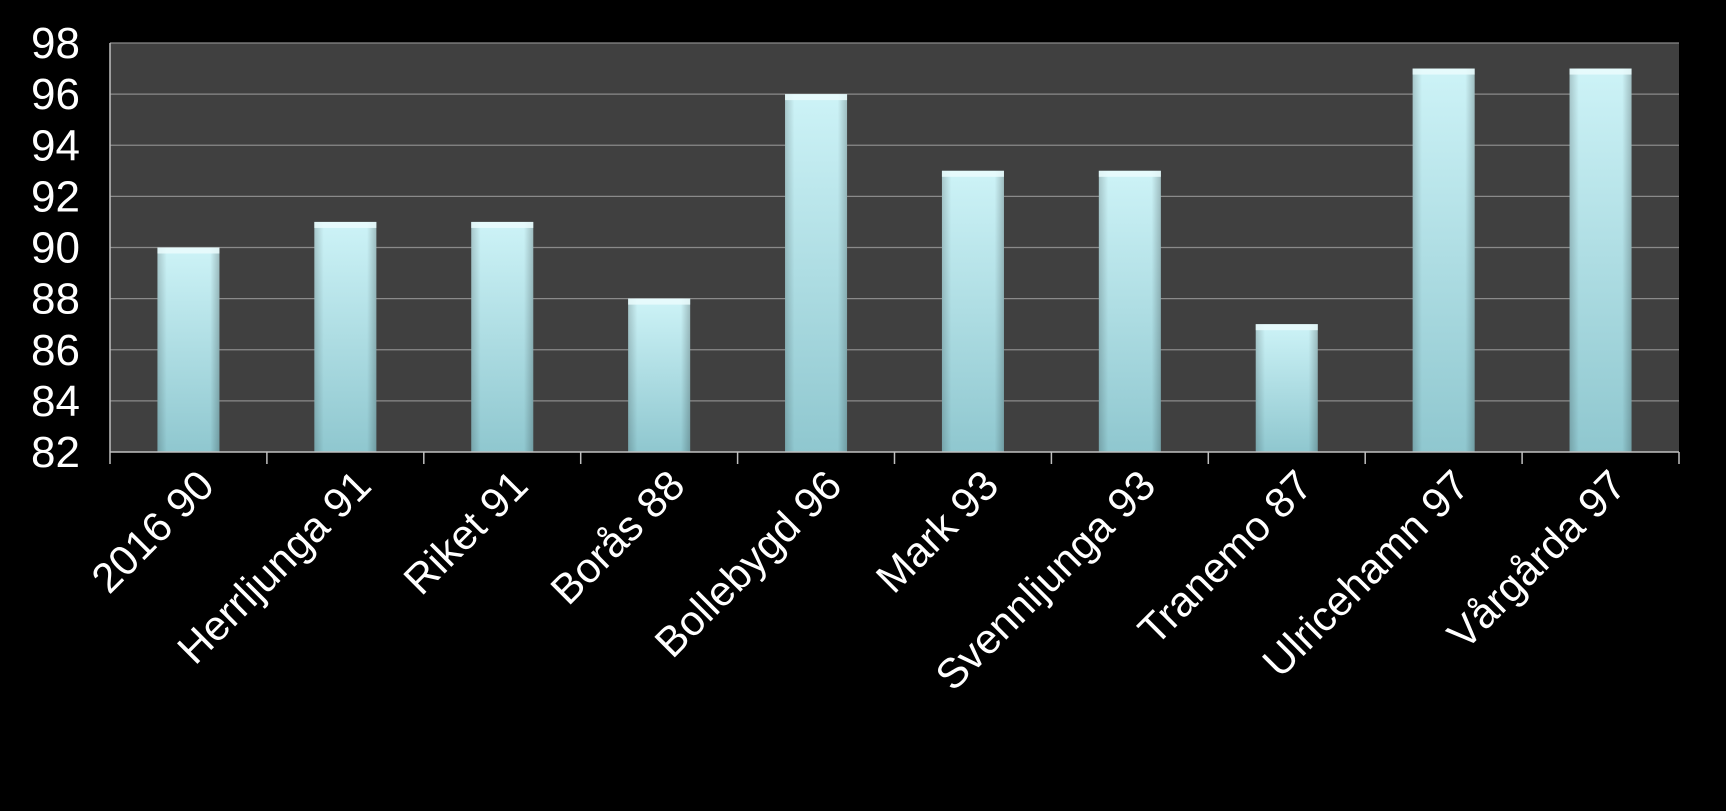 Image resolution: width=1726 pixels, height=811 pixels. I want to click on x-tick-label: Borås 88, so click(617, 537).